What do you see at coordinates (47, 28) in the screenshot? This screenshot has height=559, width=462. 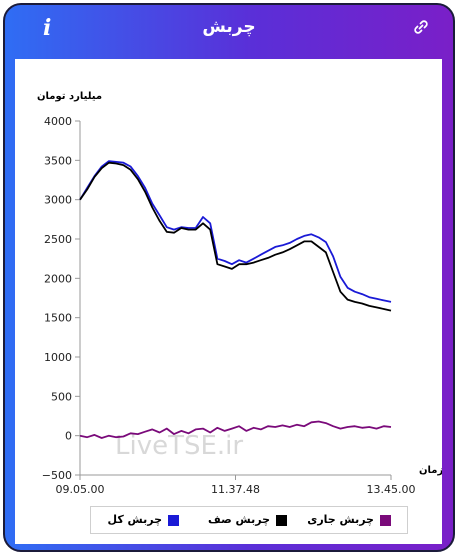 I see `info-icon: i` at bounding box center [47, 28].